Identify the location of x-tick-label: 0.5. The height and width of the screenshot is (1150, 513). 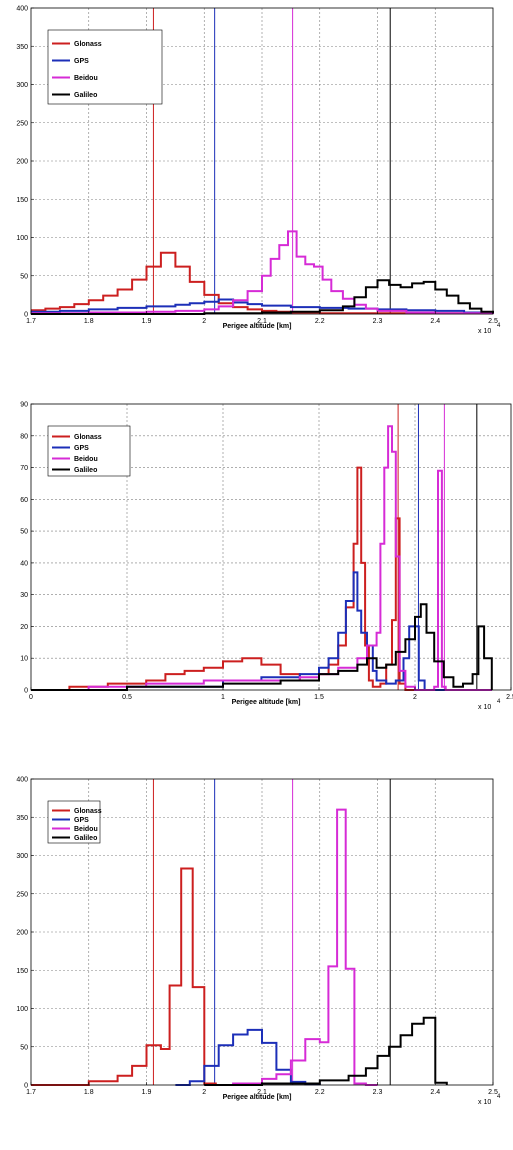
(127, 697).